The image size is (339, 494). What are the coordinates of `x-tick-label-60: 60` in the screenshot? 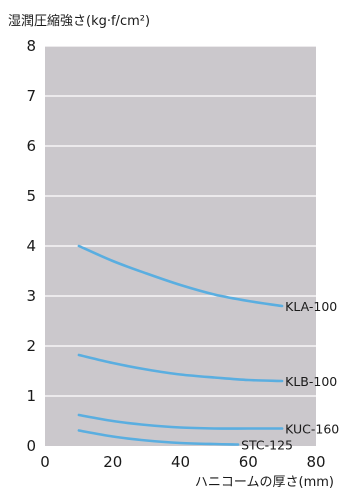 It's located at (248, 462).